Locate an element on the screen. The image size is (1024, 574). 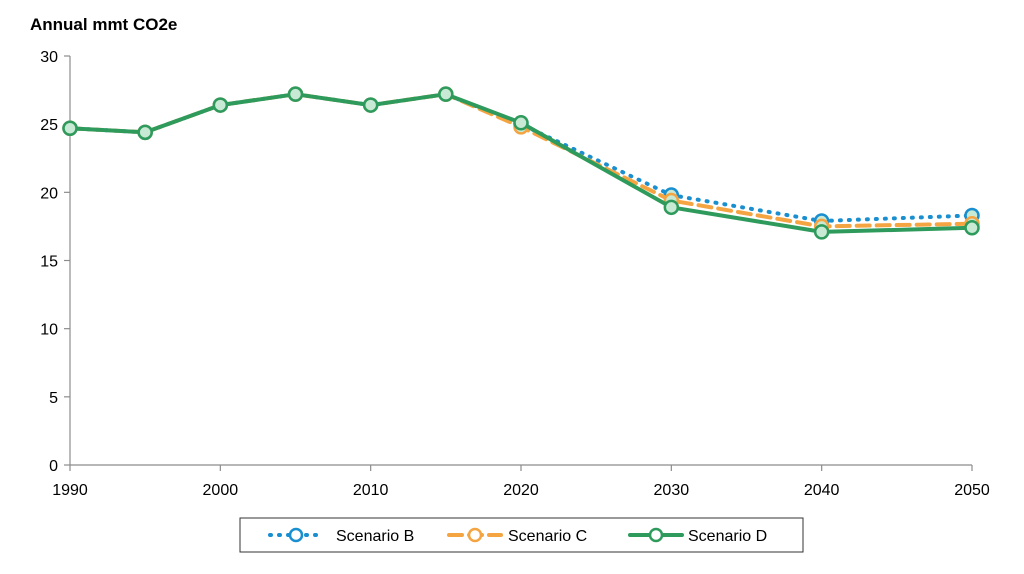
x-tick-label: 2010 is located at coordinates (371, 490).